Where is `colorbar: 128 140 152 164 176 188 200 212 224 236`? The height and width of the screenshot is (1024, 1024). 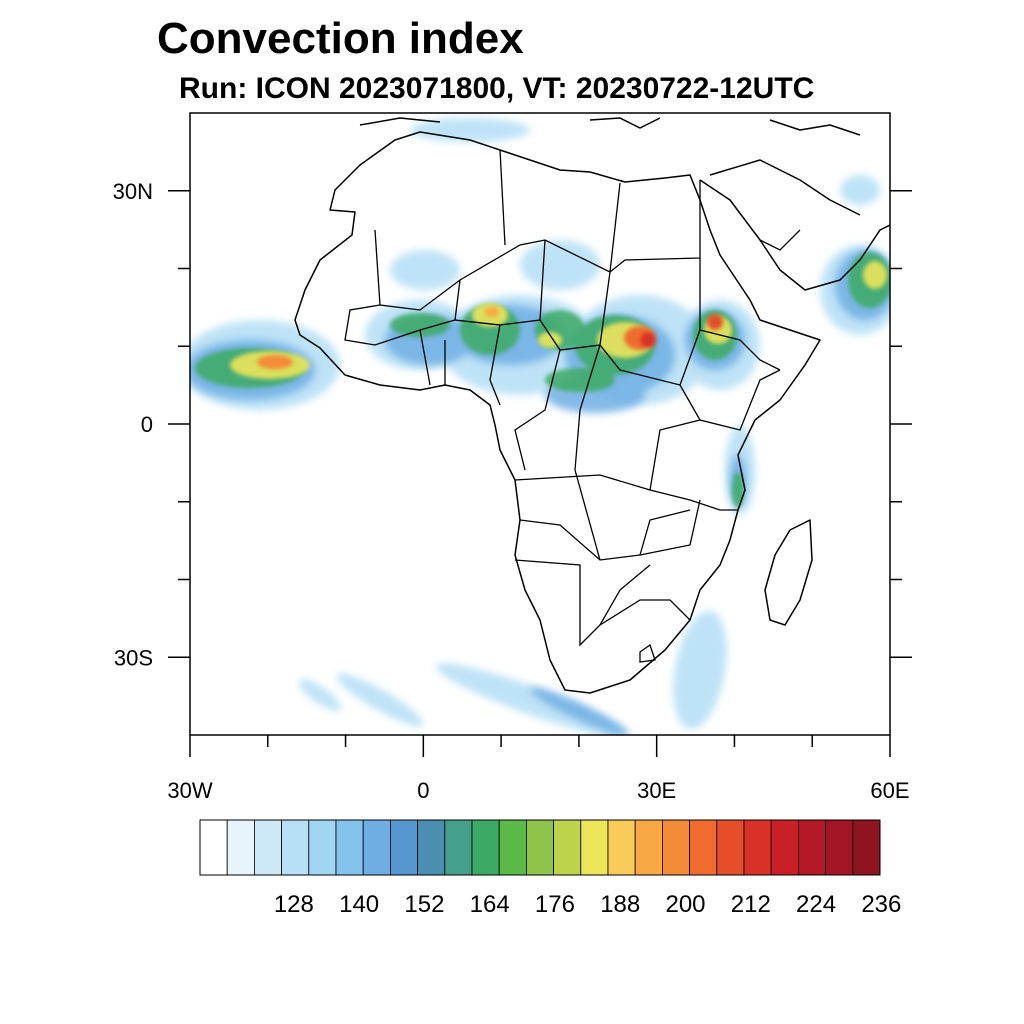 colorbar: 128 140 152 164 176 188 200 212 224 236 is located at coordinates (550, 868).